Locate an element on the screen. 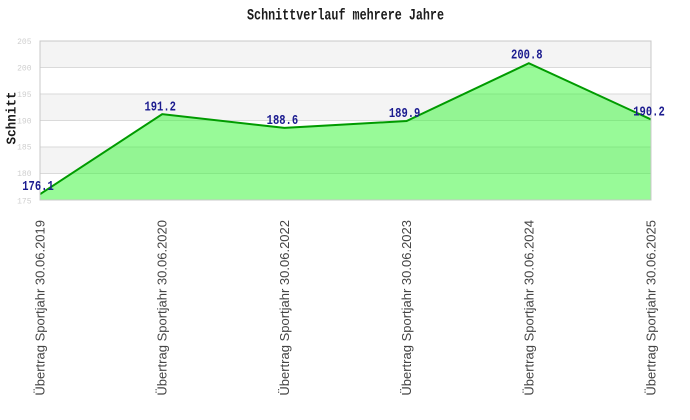  svg-text: 191.2 is located at coordinates (160, 108).